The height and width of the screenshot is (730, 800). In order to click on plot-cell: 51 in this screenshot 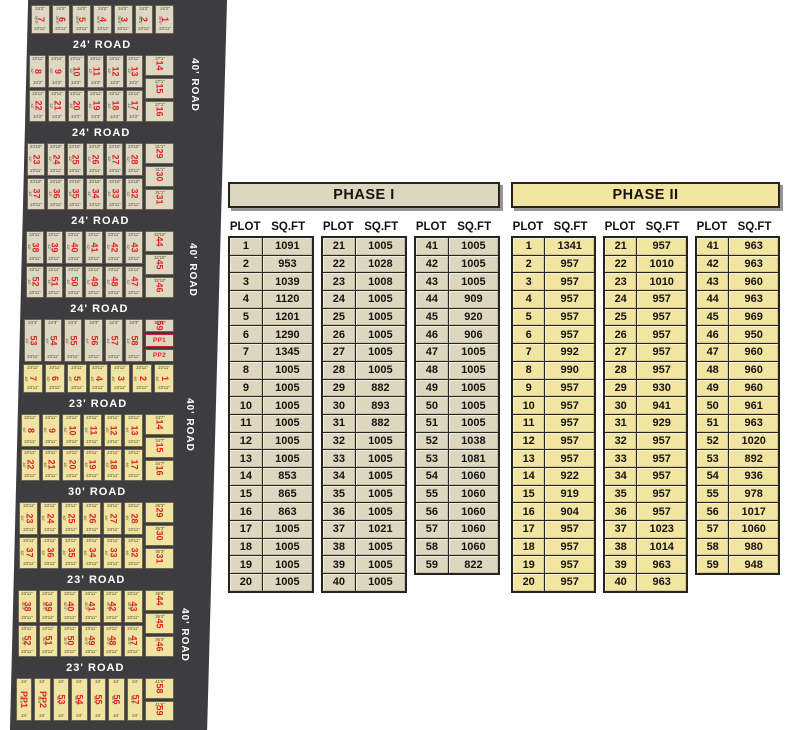, I will do `click(432, 423)`.